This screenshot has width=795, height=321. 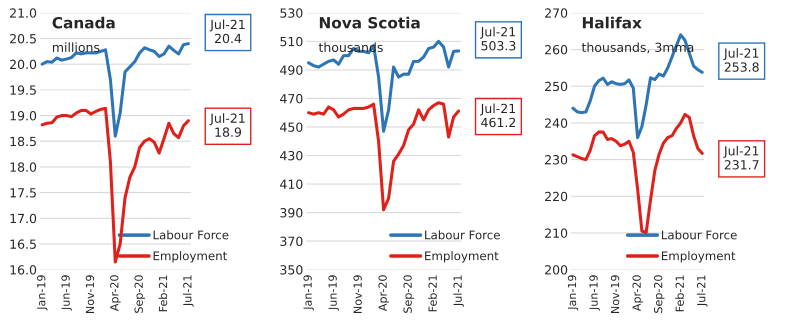 What do you see at coordinates (83, 22) in the screenshot?
I see `chart-title: Canada` at bounding box center [83, 22].